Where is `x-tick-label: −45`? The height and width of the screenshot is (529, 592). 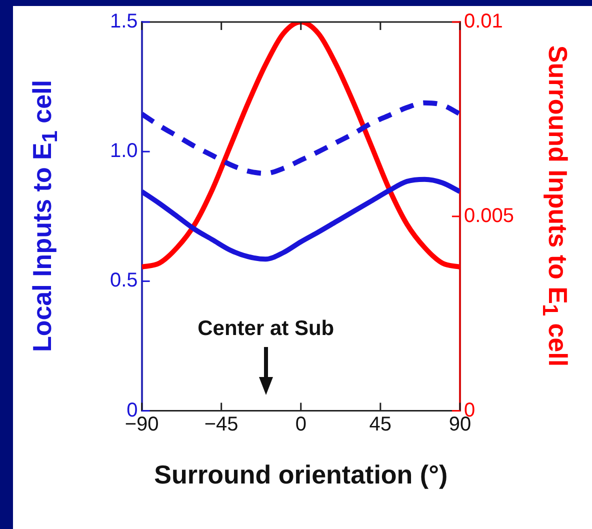 x-tick-label: −45 is located at coordinates (221, 424).